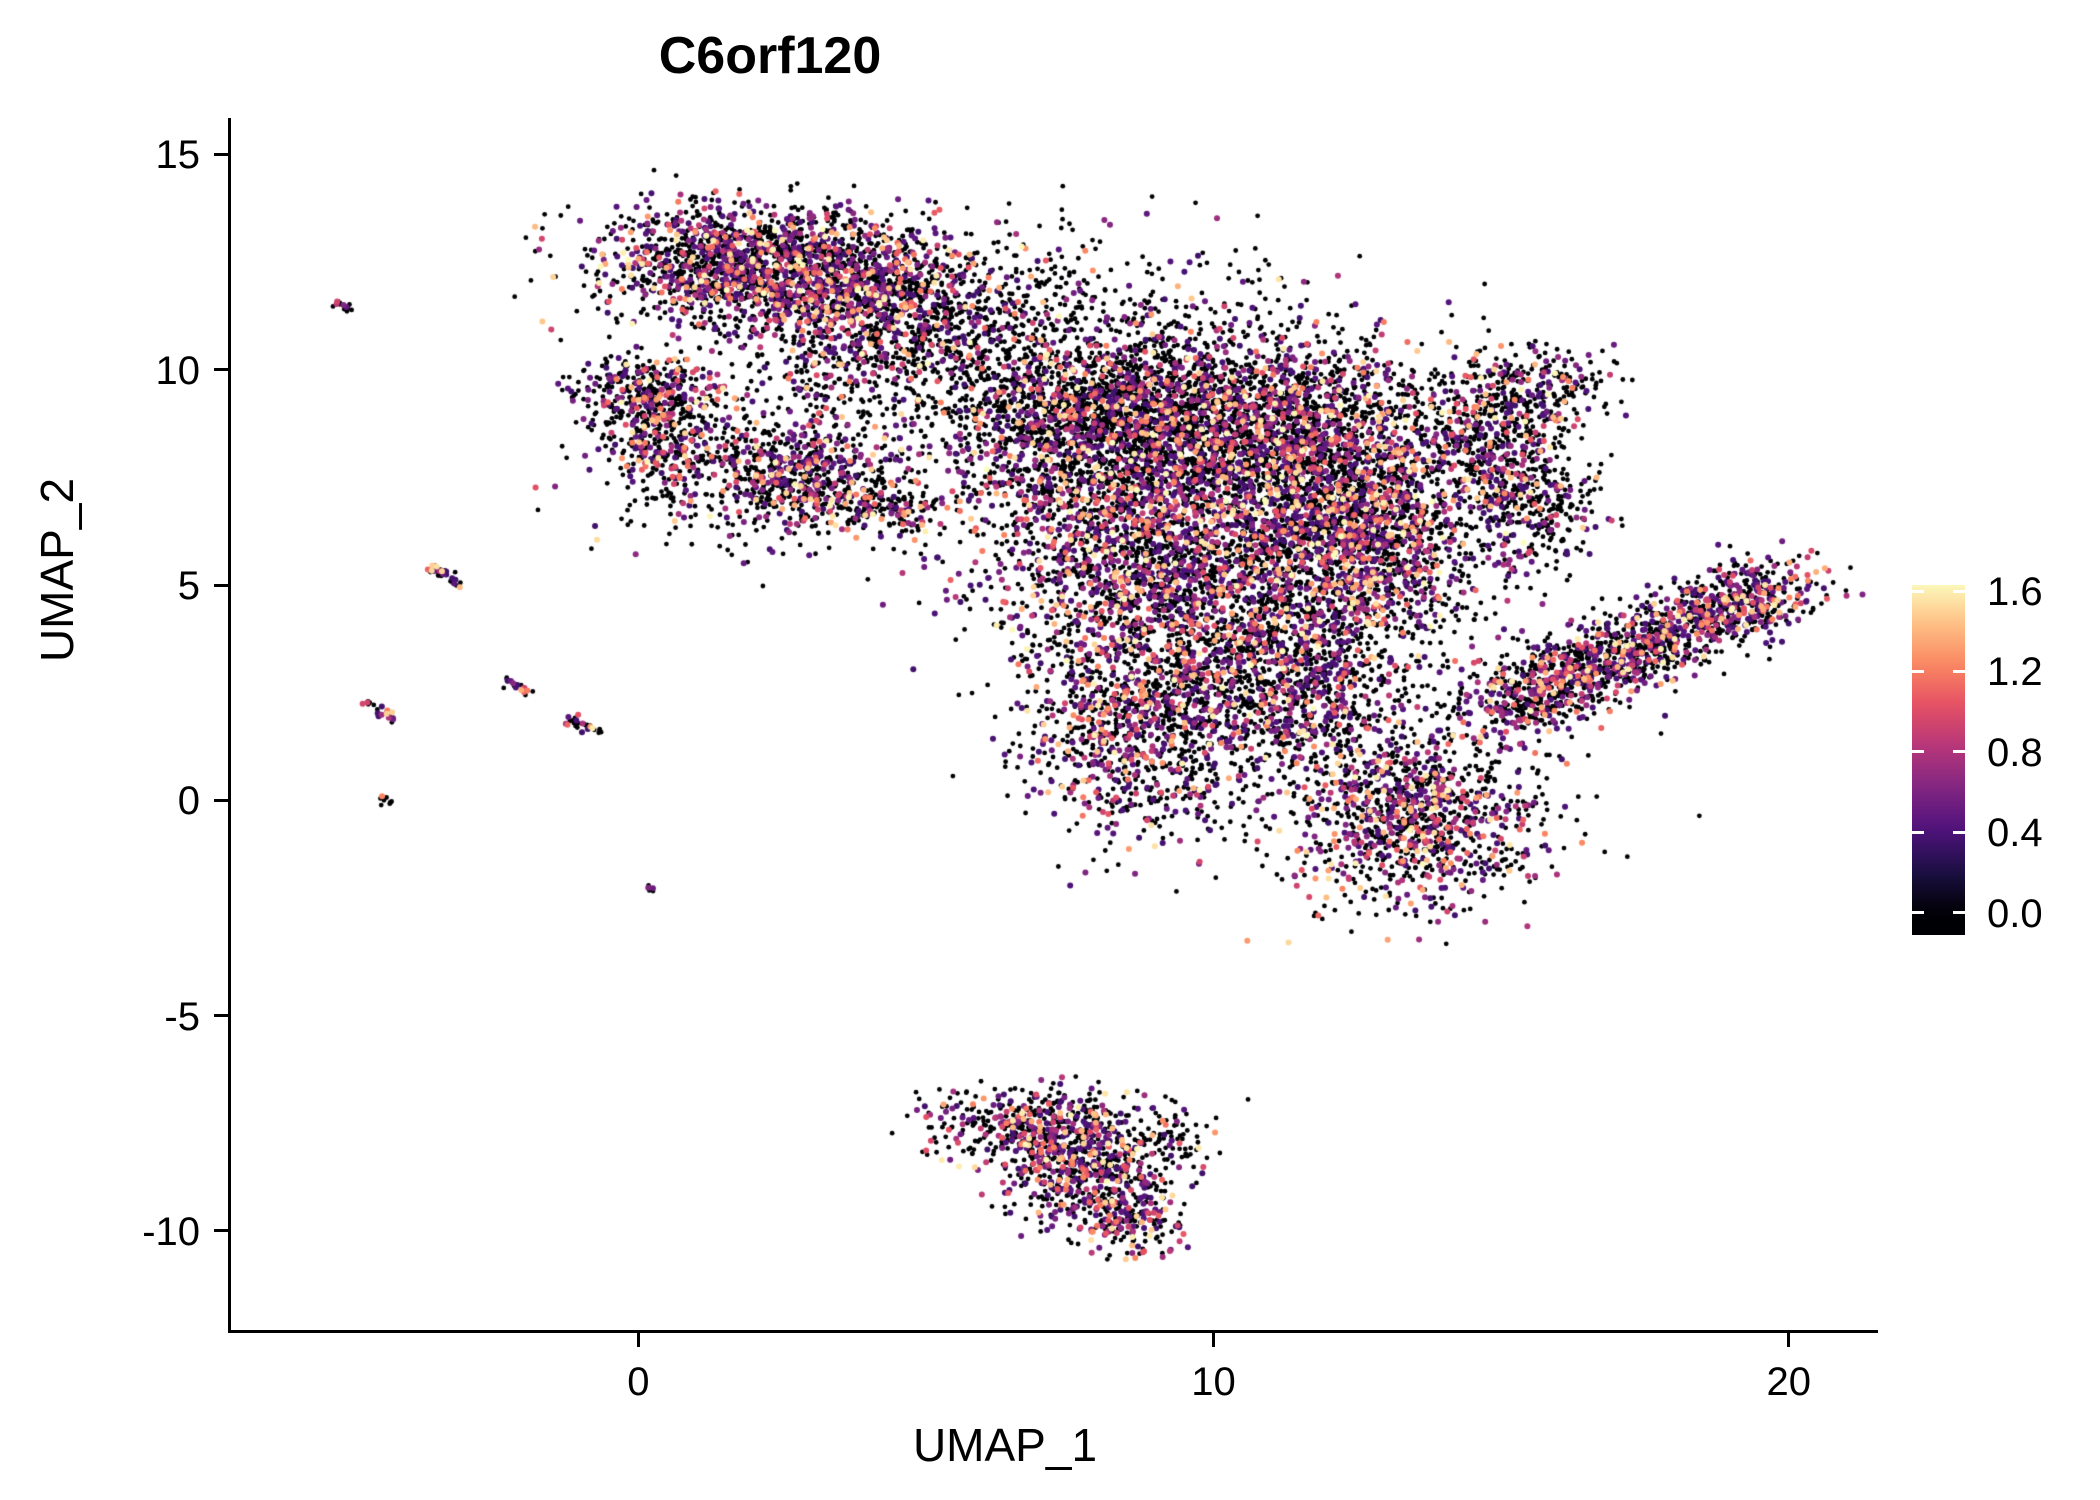 The image size is (2100, 1500). I want to click on colorbar-tick-label: 1.6, so click(2015, 592).